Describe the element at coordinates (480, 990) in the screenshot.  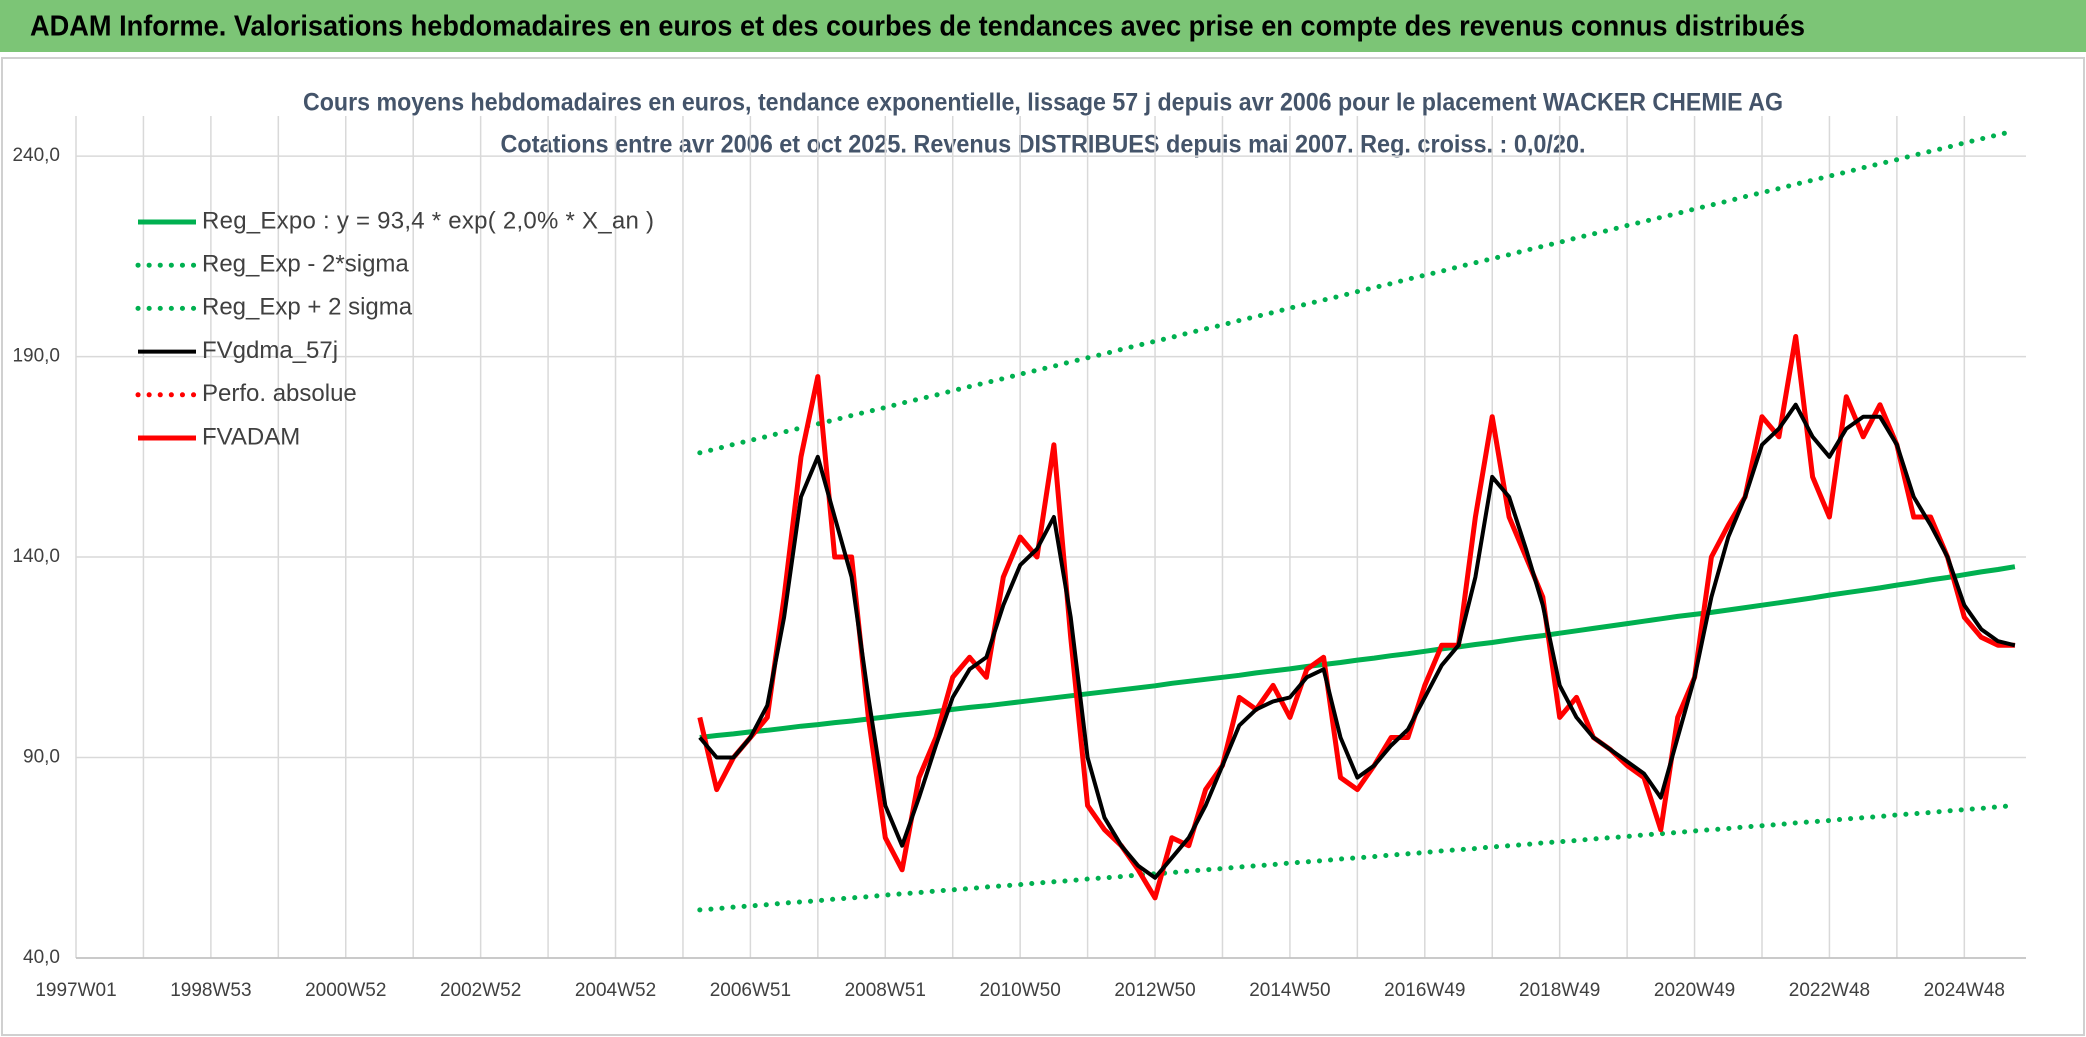
I see `x-tick-label: 2002W52` at that location.